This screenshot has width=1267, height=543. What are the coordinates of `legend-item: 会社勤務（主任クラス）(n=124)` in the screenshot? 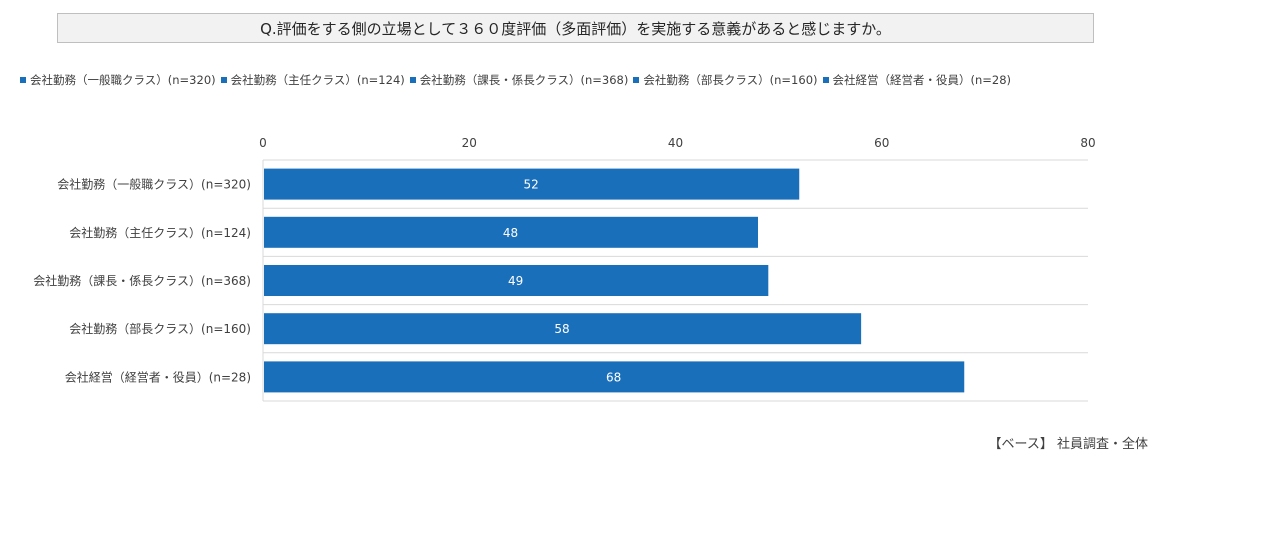 It's located at (312, 80).